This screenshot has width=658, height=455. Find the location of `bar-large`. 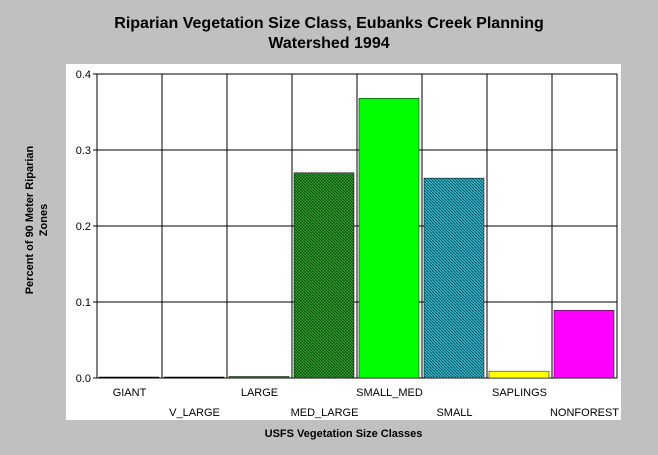

bar-large is located at coordinates (259, 377).